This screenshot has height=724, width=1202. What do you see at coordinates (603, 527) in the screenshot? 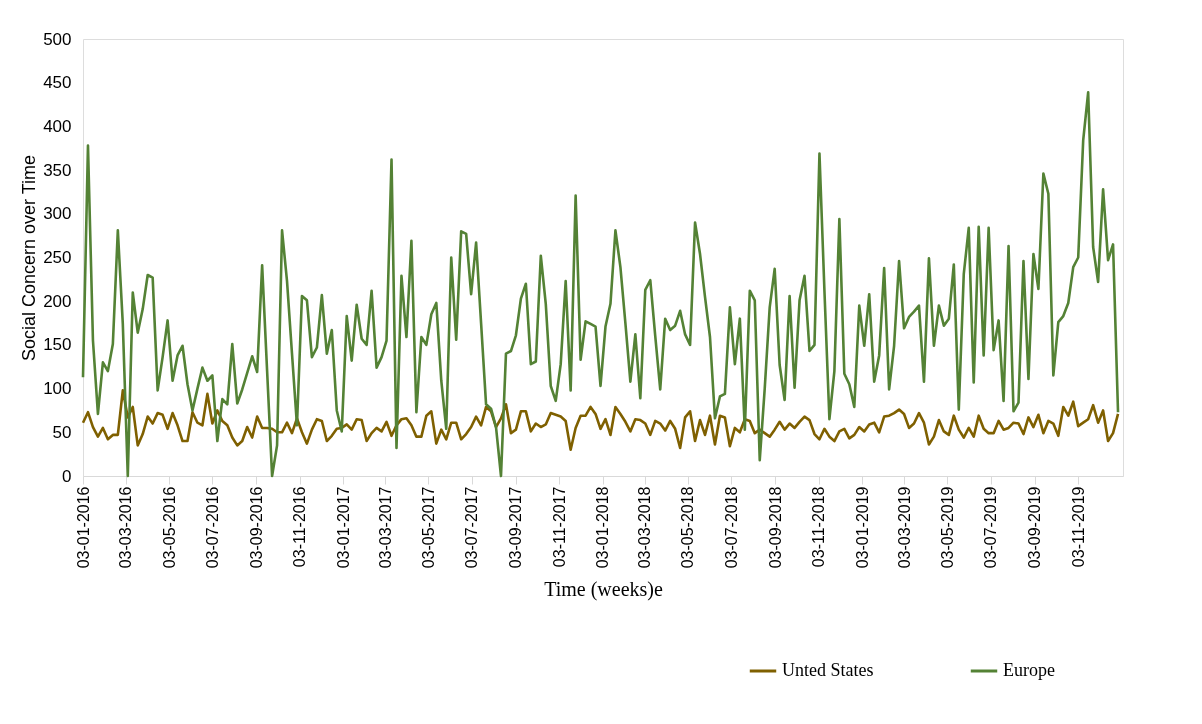
I see `x-tick-label: 03-01-2018` at bounding box center [603, 527].